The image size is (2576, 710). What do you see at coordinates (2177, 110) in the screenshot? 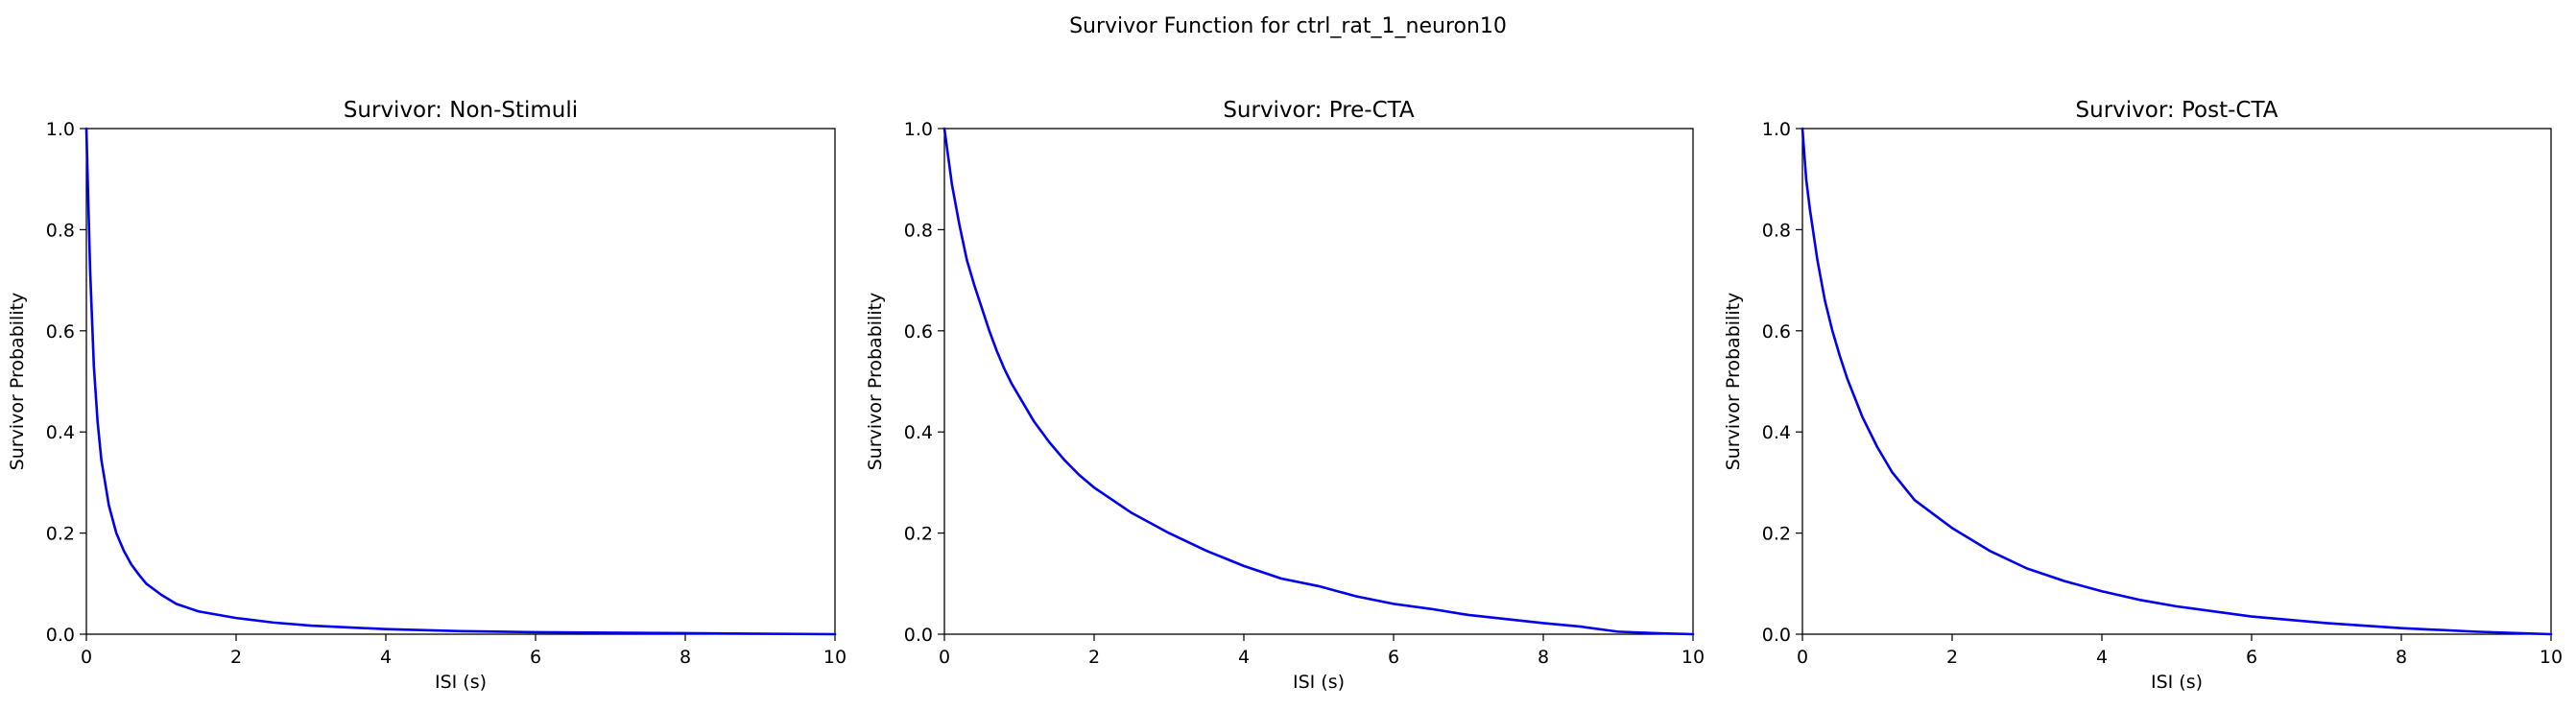
I see `panel-title: Survivor: Post-CTA` at bounding box center [2177, 110].